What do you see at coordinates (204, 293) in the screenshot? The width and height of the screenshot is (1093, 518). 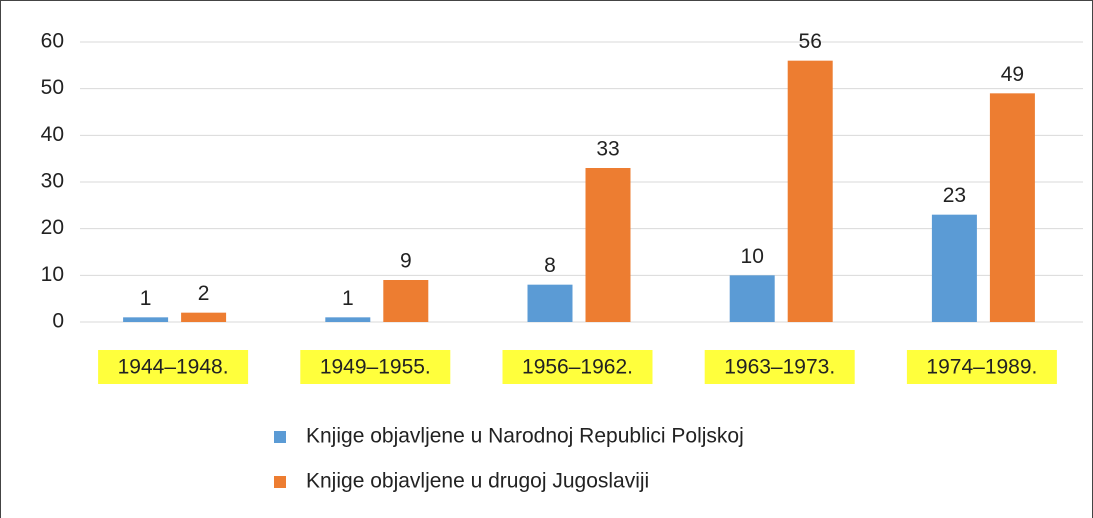 I see `data-label: 2` at bounding box center [204, 293].